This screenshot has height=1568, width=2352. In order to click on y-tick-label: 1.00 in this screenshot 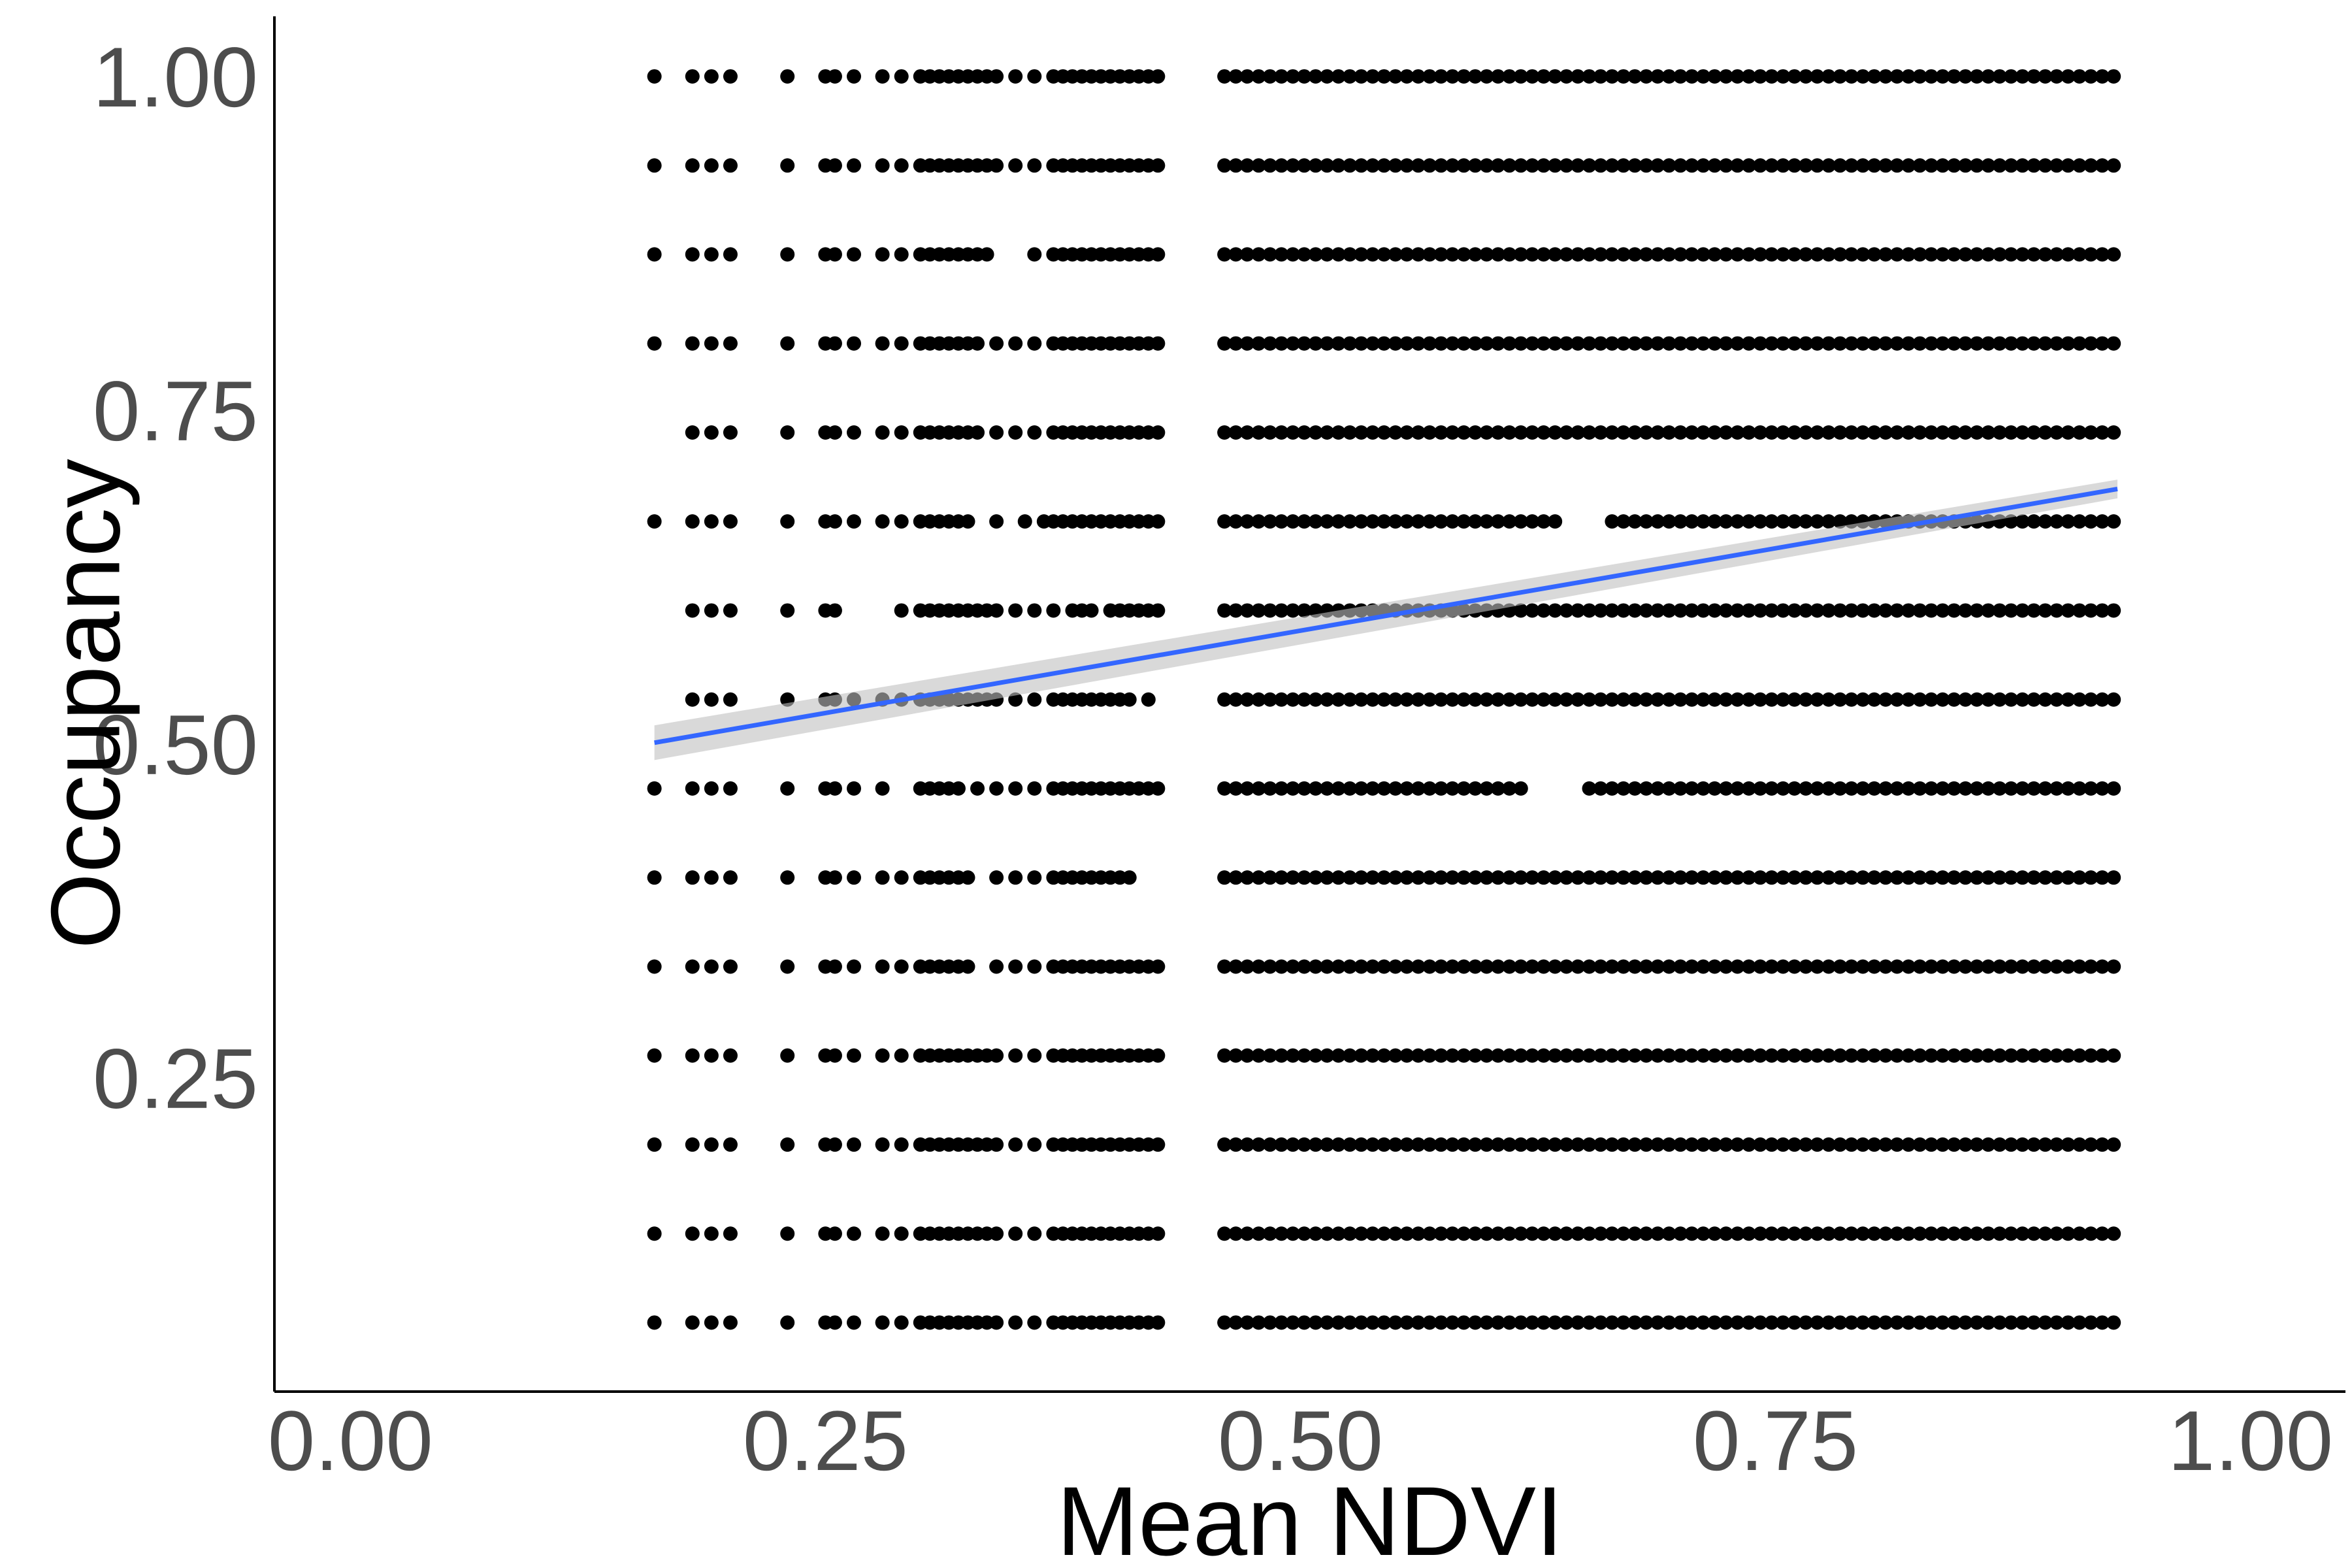, I will do `click(175, 77)`.